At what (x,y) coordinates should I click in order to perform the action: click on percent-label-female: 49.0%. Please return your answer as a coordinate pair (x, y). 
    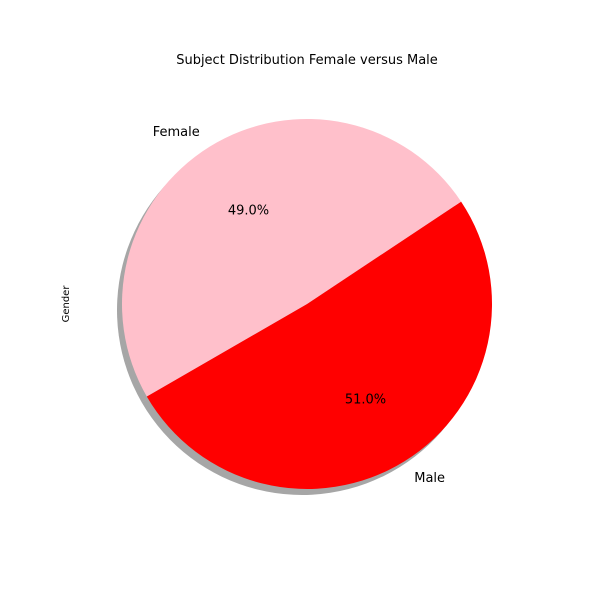
    Looking at the image, I should click on (248, 211).